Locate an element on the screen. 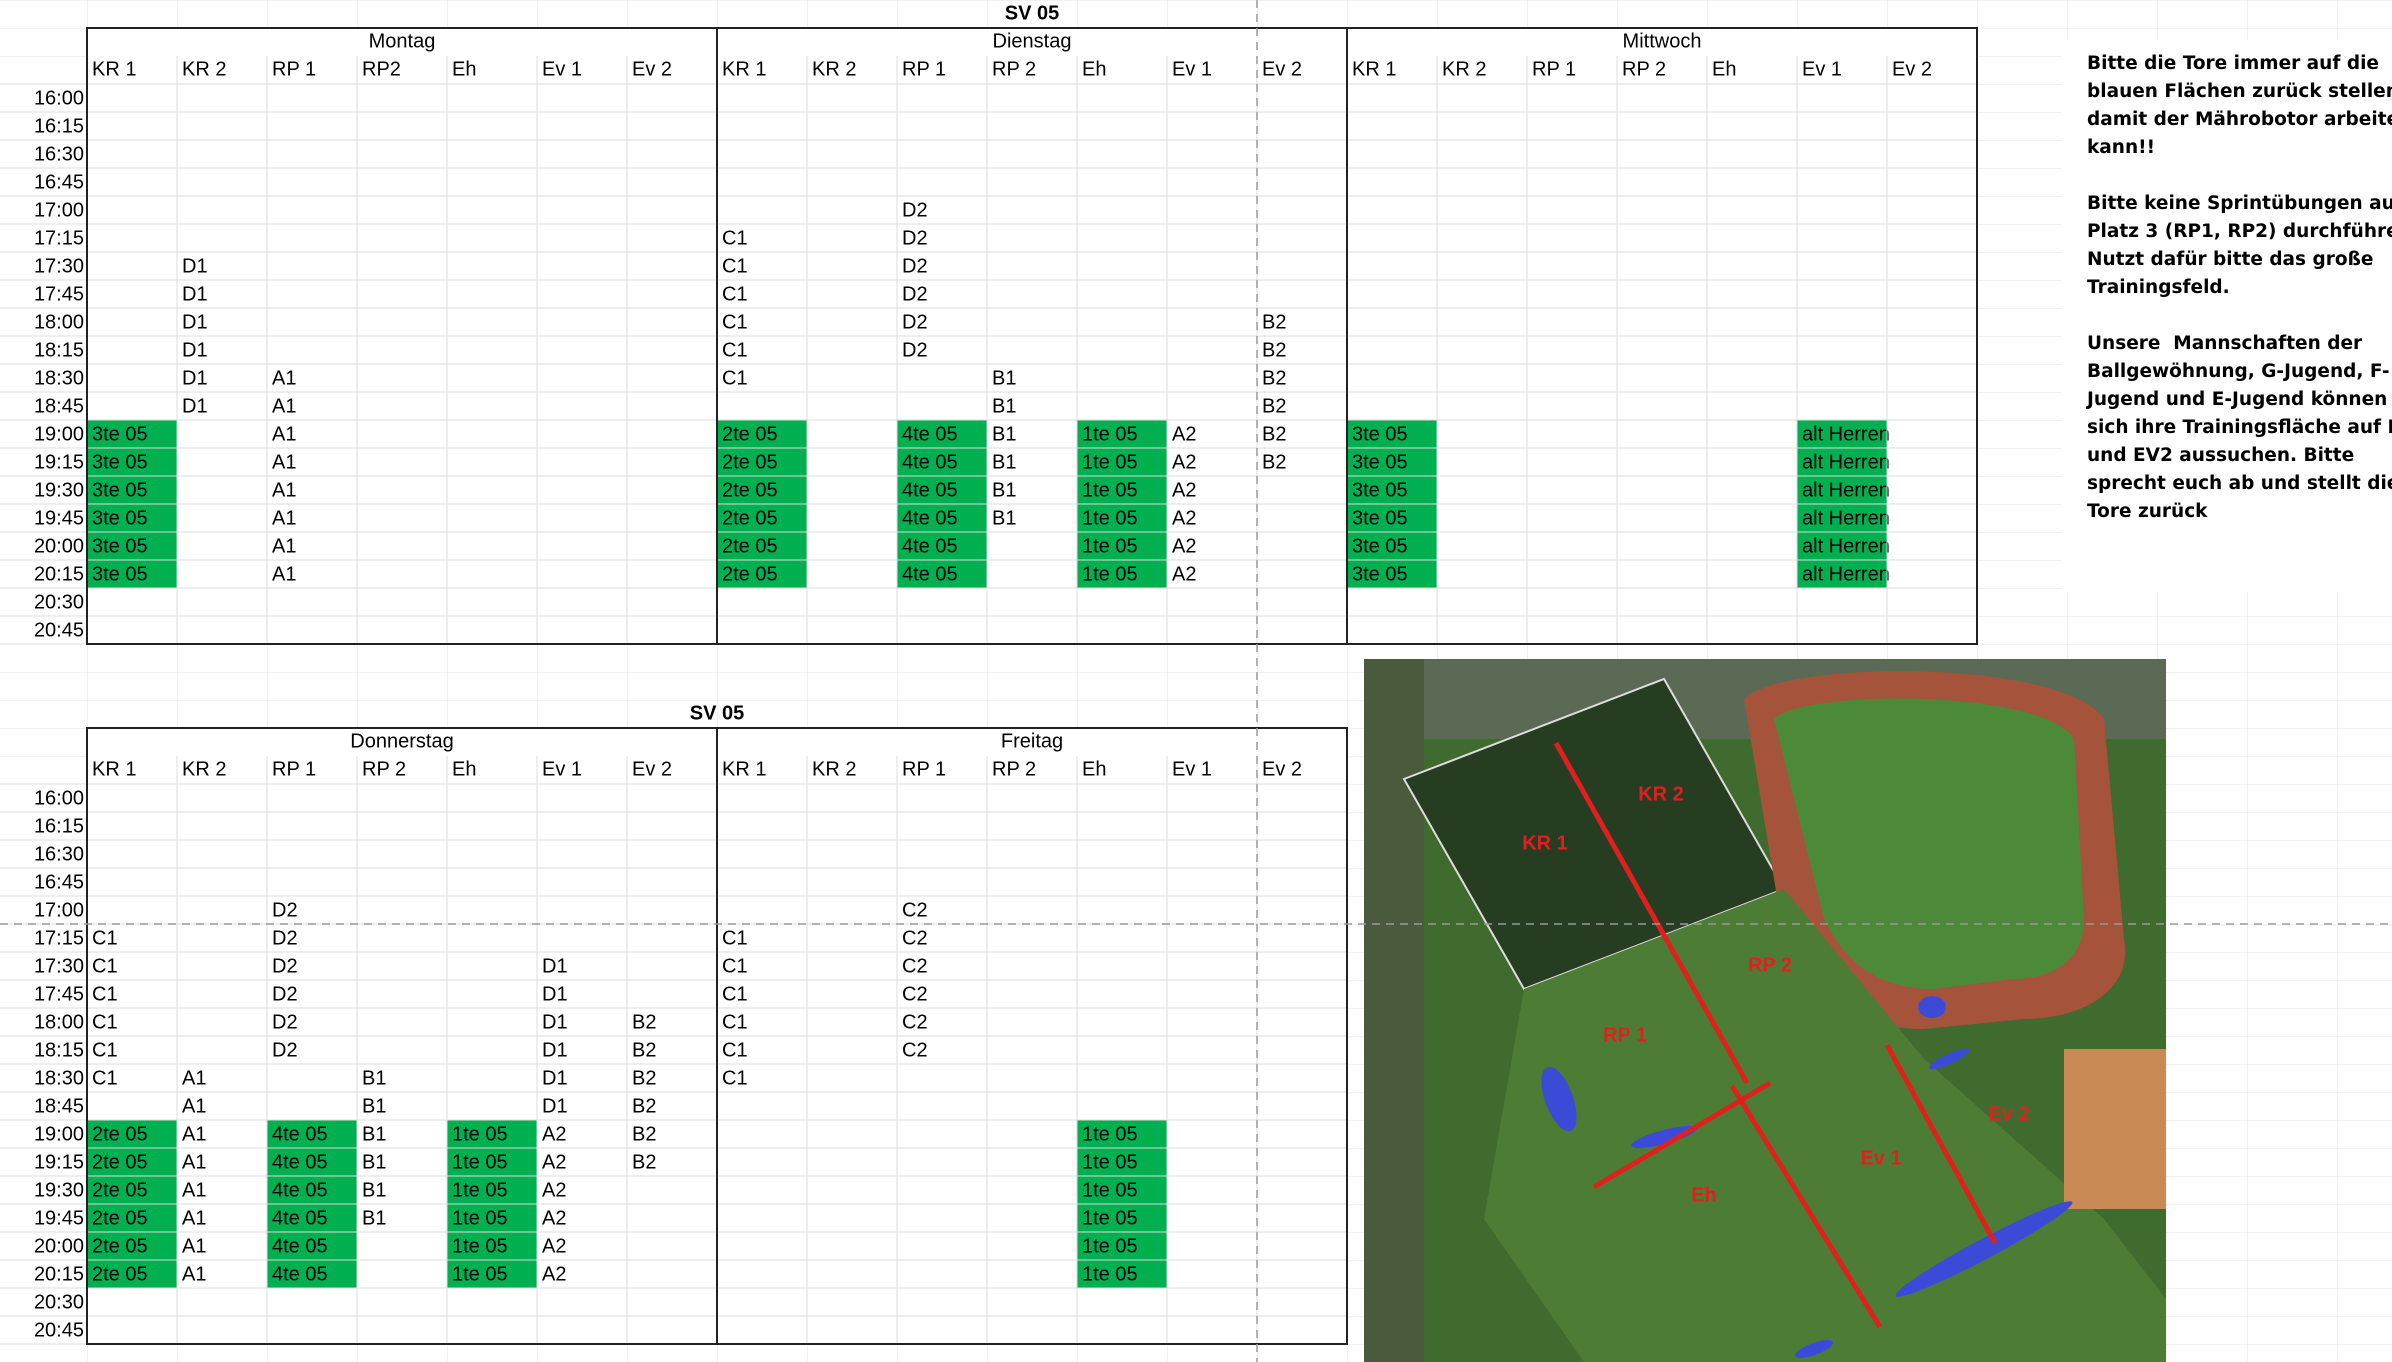  time-label: 18:15 is located at coordinates (59, 350).